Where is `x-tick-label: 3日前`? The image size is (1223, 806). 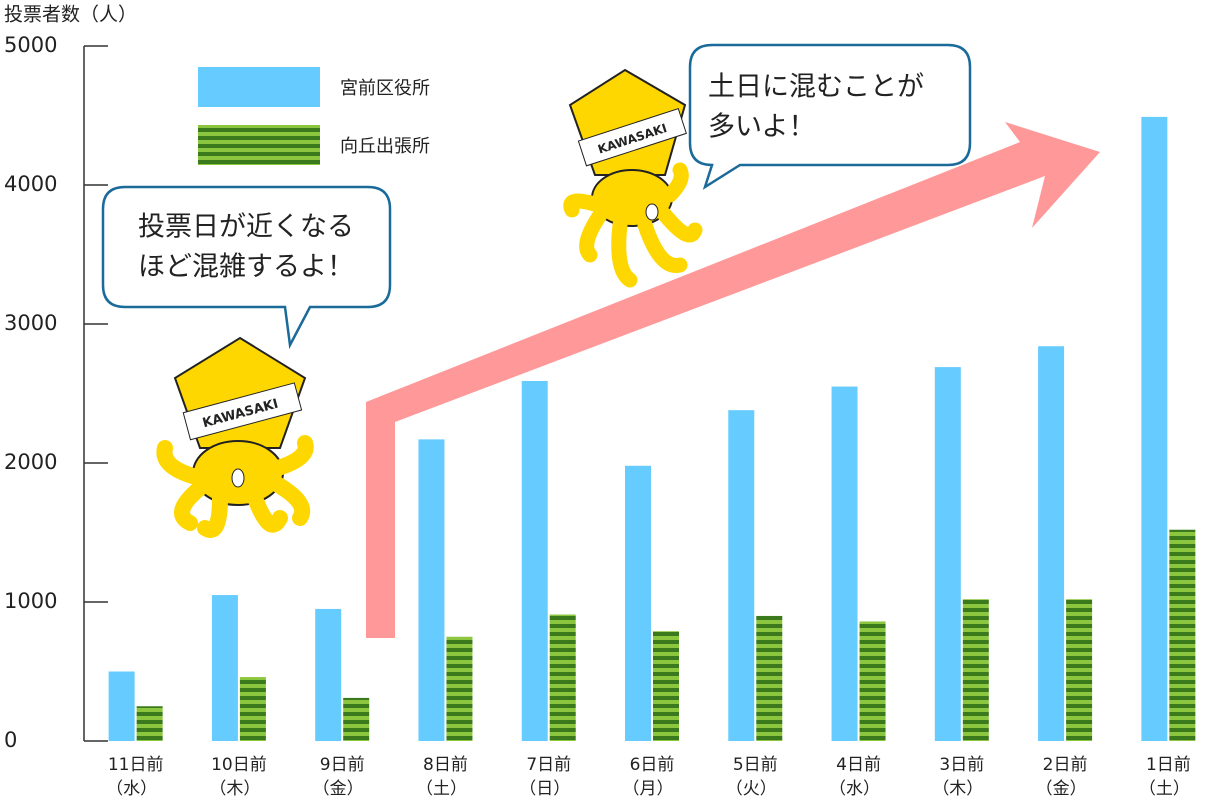
x-tick-label: 3日前 is located at coordinates (961, 765).